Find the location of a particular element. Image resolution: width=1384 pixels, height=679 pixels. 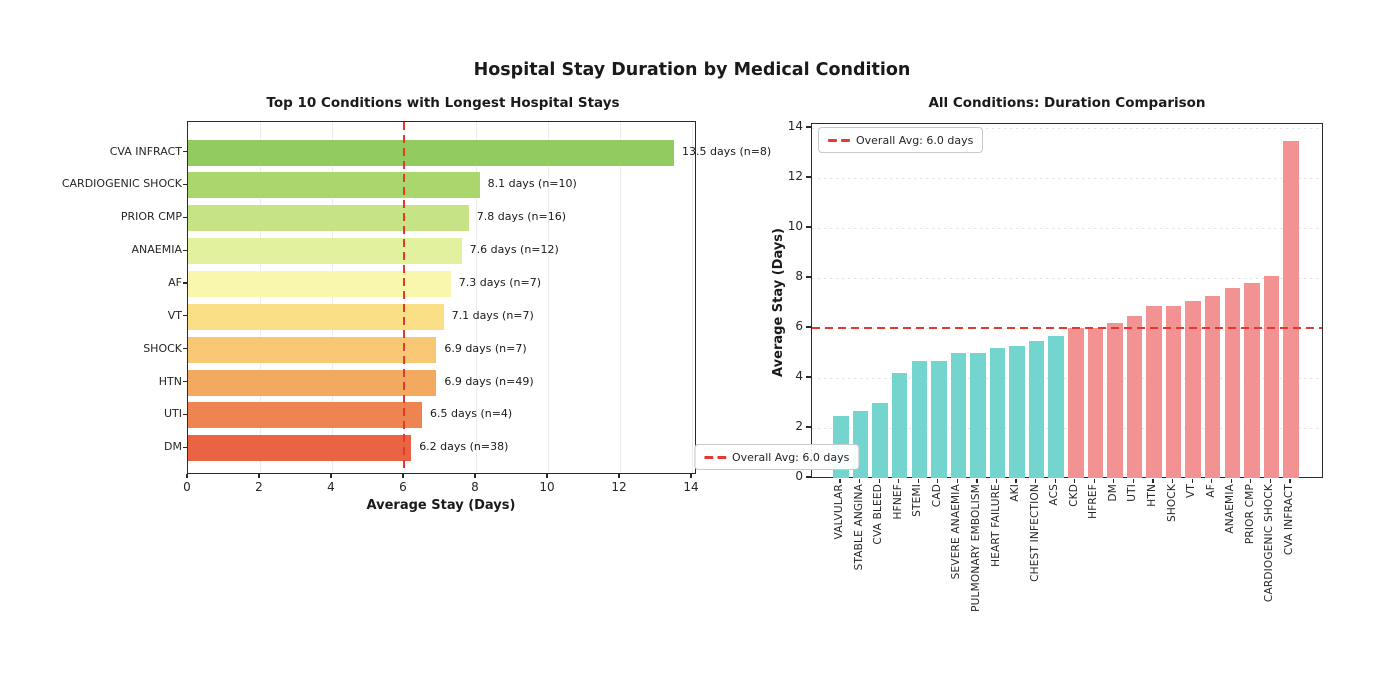

y-tick-label: 6 is located at coordinates (799, 326).